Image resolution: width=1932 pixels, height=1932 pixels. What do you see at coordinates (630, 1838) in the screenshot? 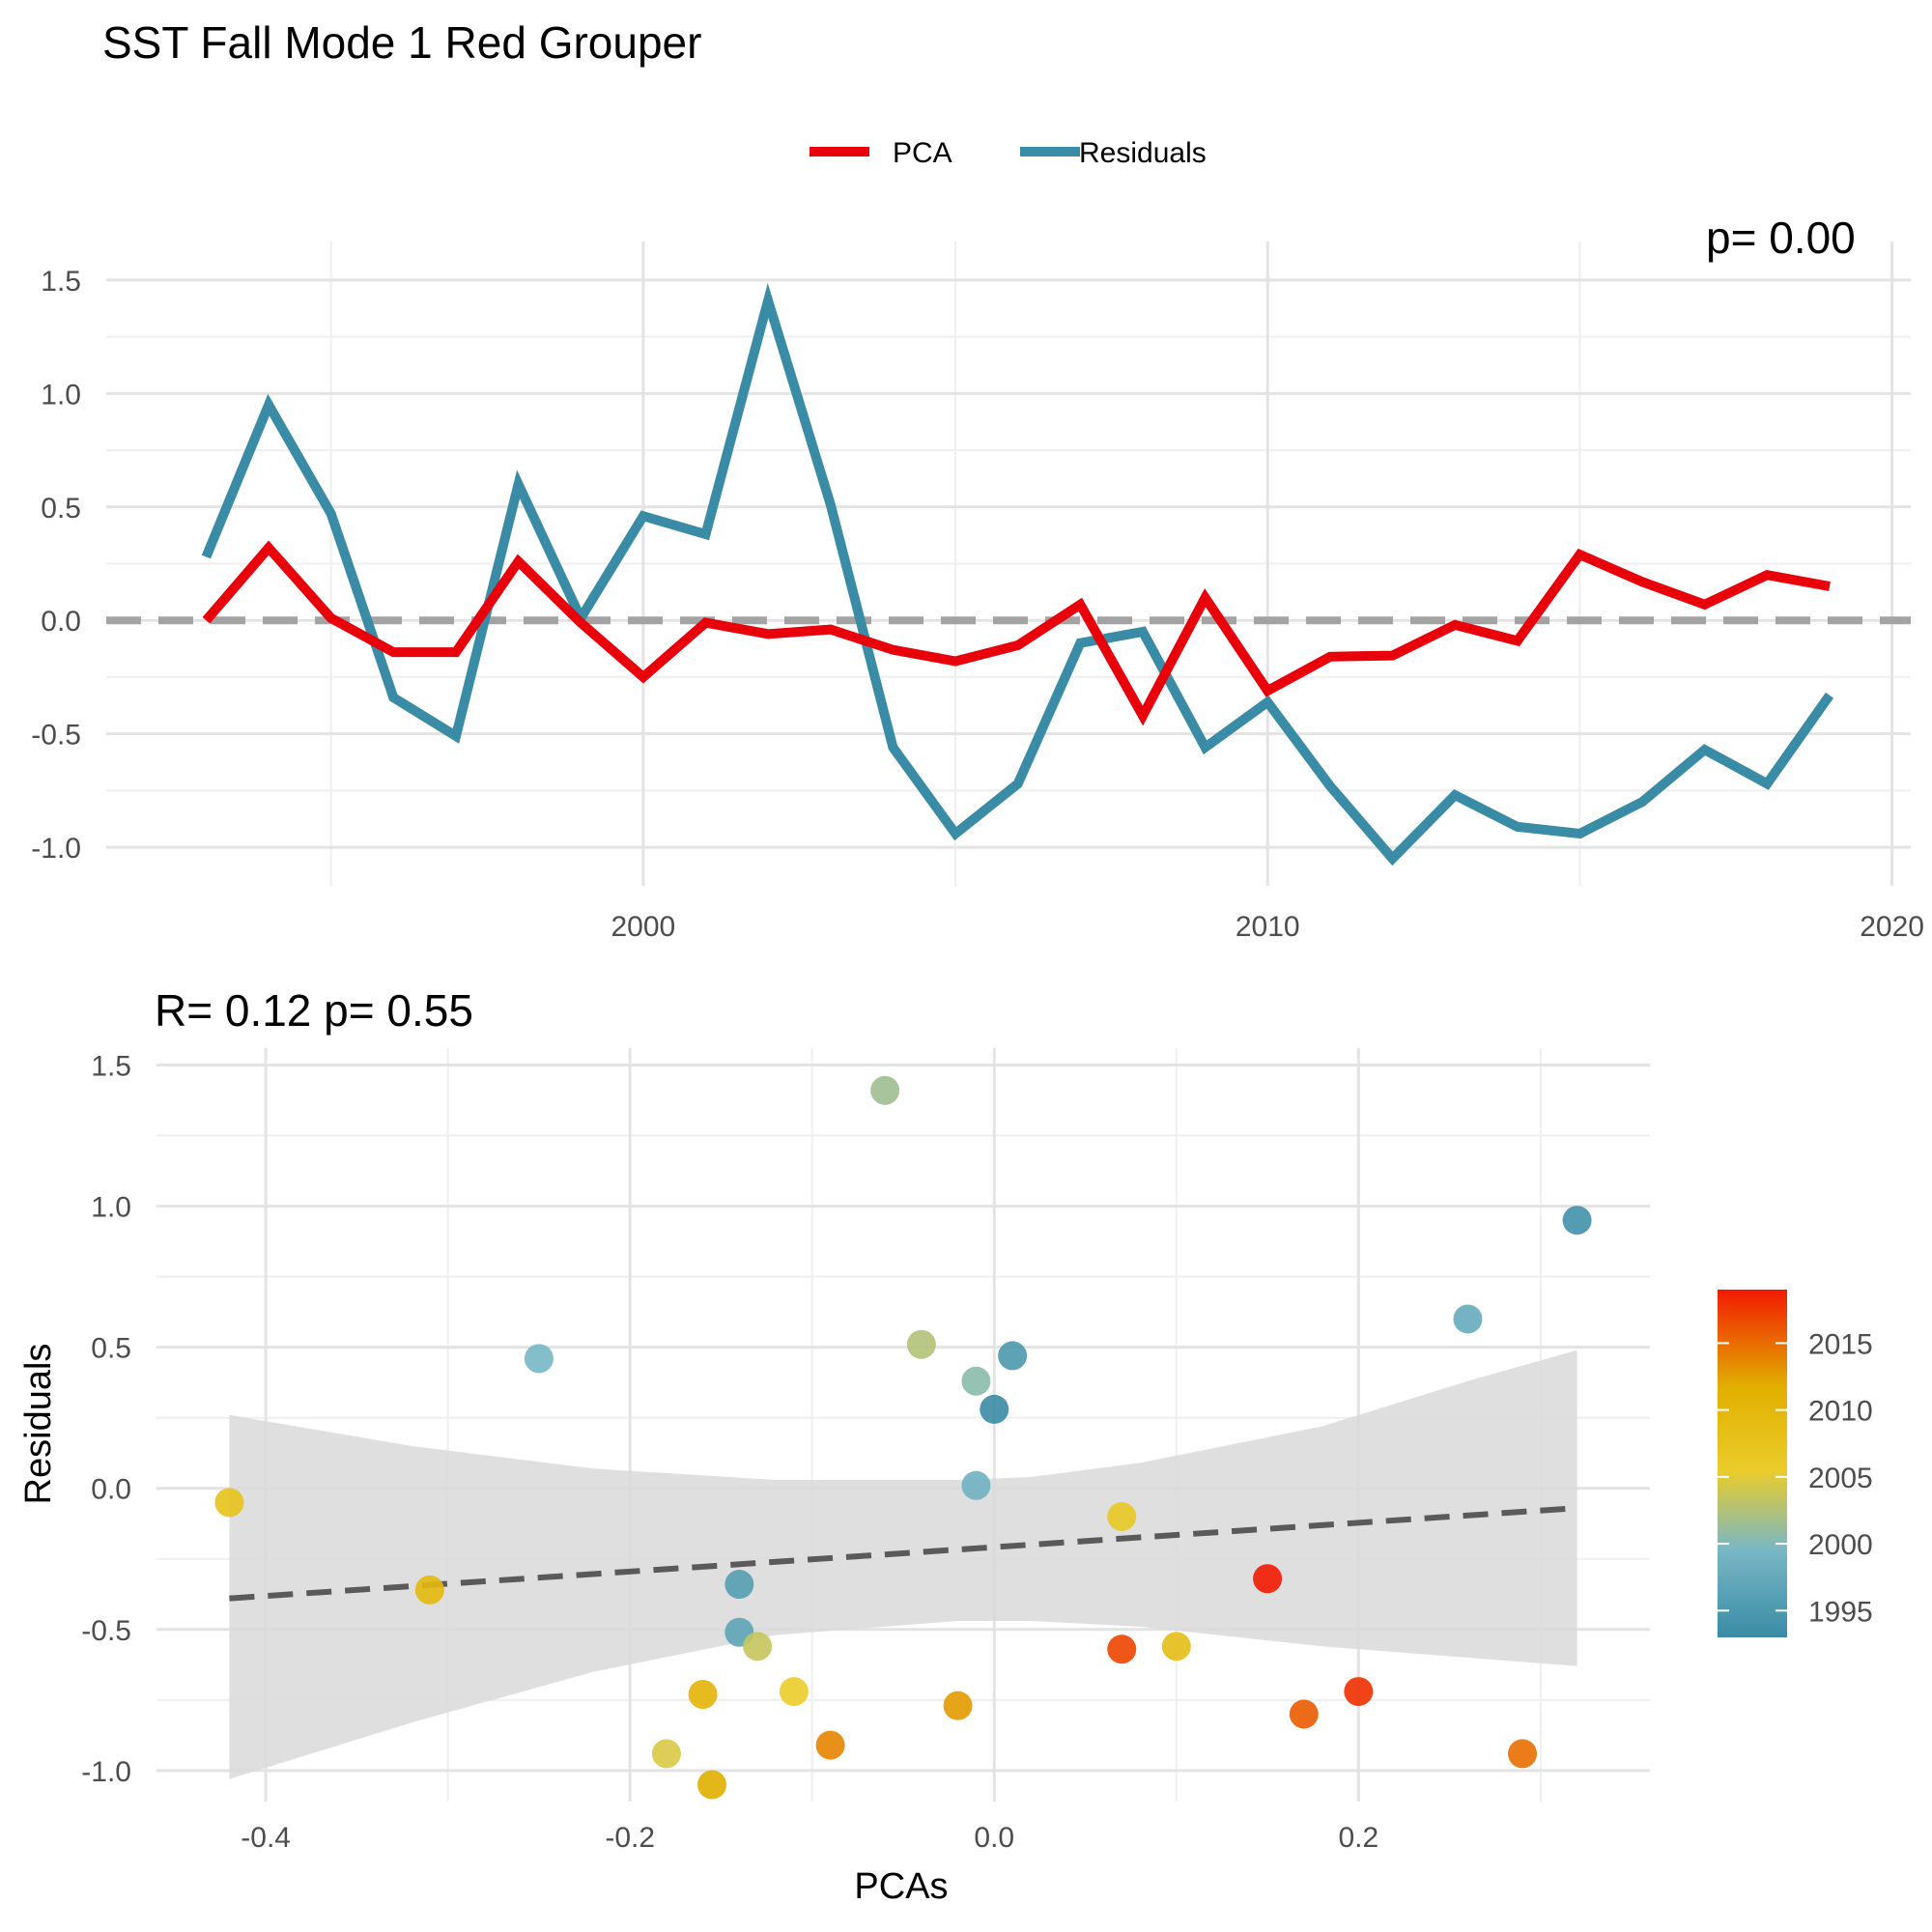
I see `x-tick-label: -0.2` at bounding box center [630, 1838].